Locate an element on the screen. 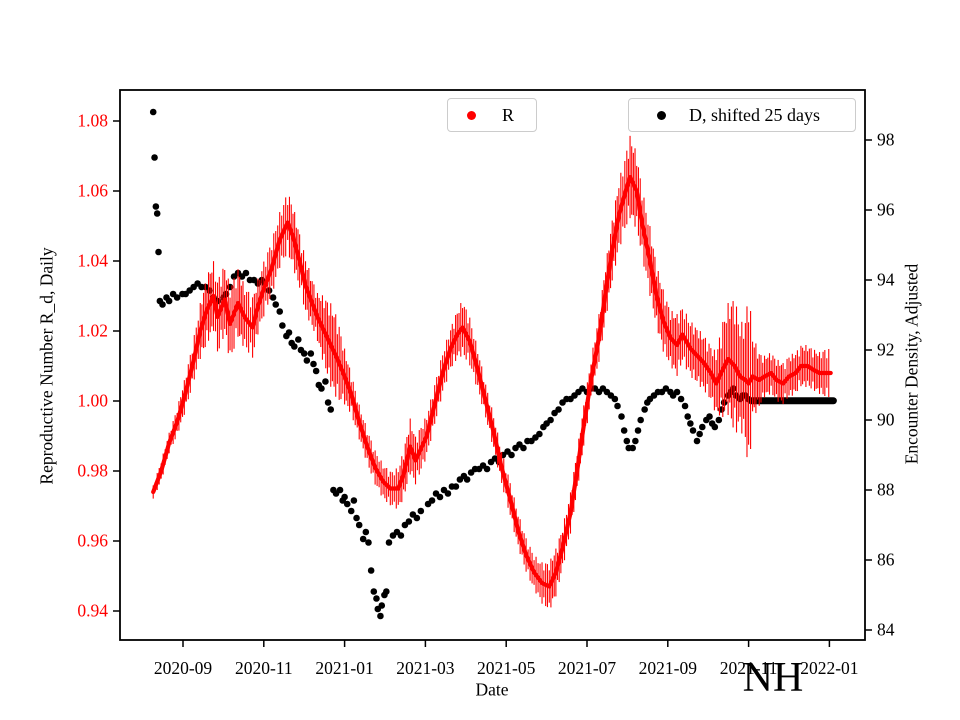 Image resolution: width=960 pixels, height=720 pixels. y-tick-label-right: 90 is located at coordinates (886, 419).